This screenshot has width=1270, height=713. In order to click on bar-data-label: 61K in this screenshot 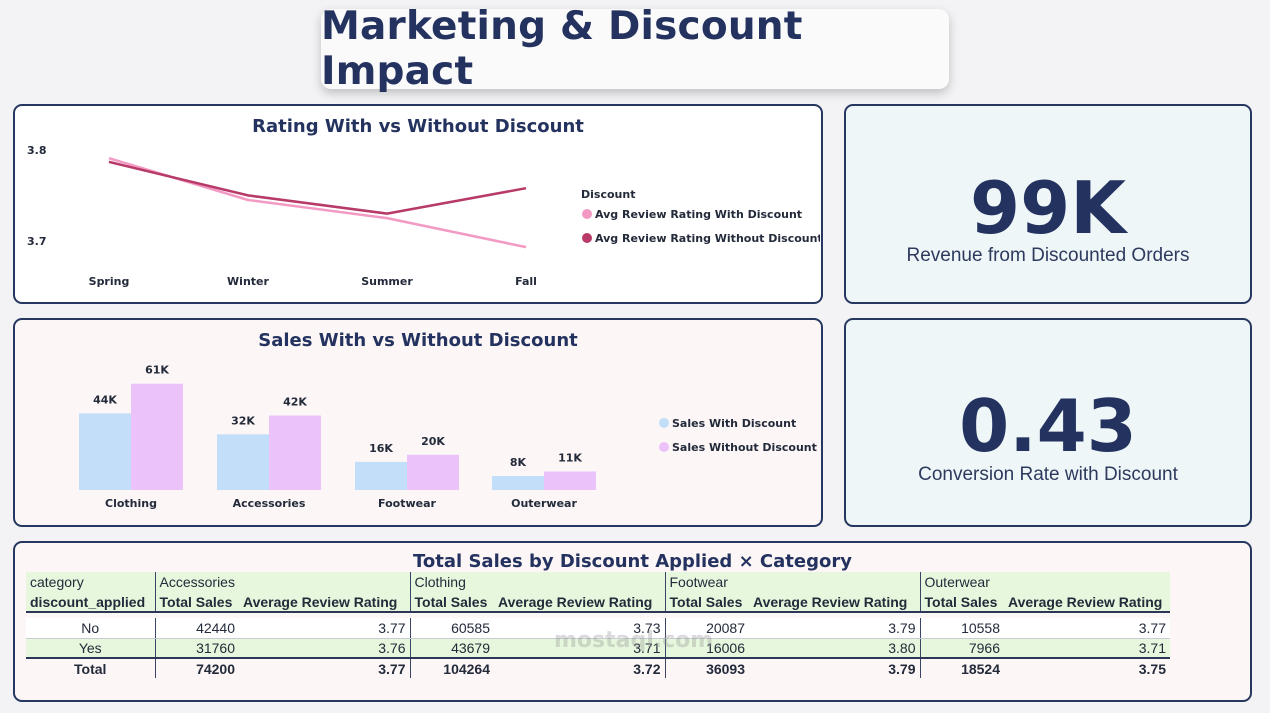, I will do `click(157, 370)`.